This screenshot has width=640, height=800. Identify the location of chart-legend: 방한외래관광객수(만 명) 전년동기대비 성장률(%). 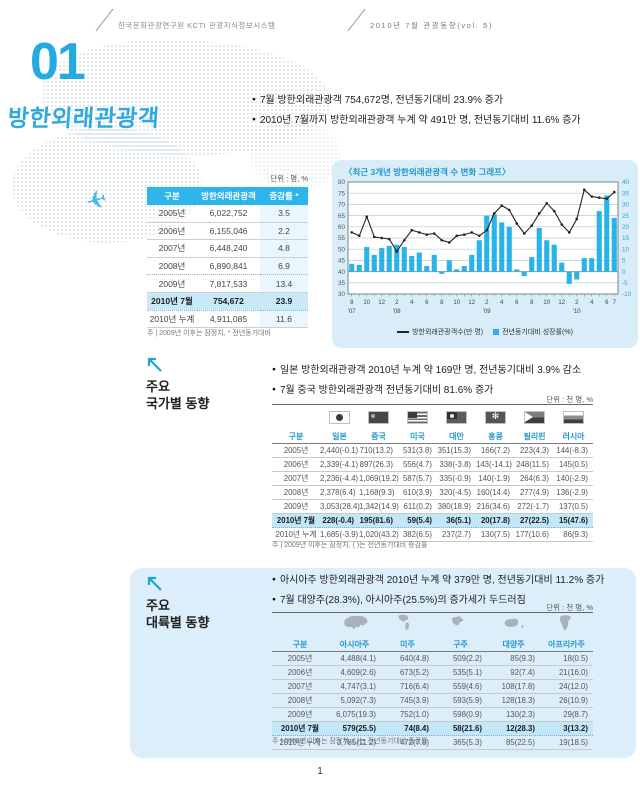
(485, 332).